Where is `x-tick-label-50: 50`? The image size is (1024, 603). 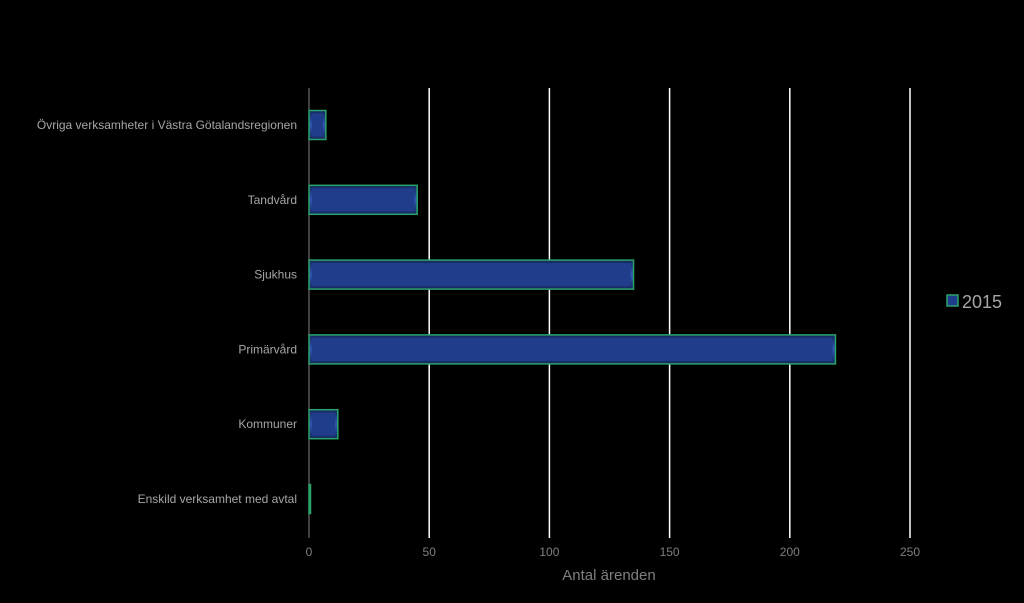 x-tick-label-50: 50 is located at coordinates (430, 552).